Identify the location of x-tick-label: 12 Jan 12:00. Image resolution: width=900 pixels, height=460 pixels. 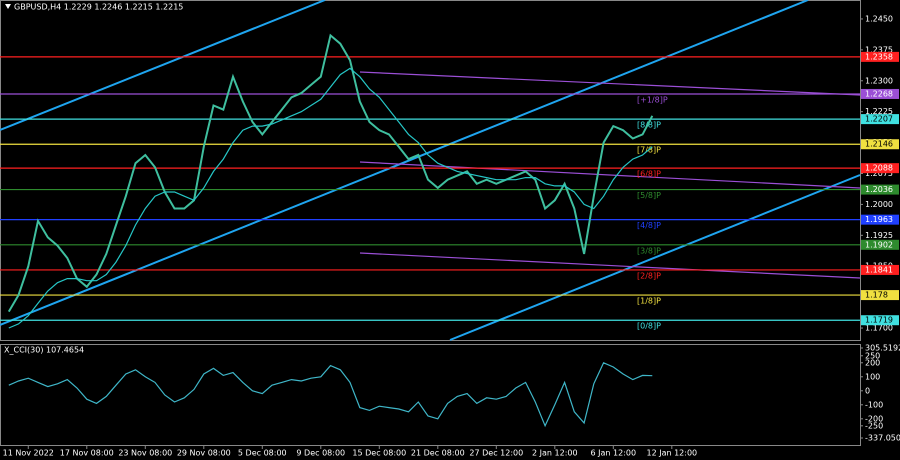
(671, 453).